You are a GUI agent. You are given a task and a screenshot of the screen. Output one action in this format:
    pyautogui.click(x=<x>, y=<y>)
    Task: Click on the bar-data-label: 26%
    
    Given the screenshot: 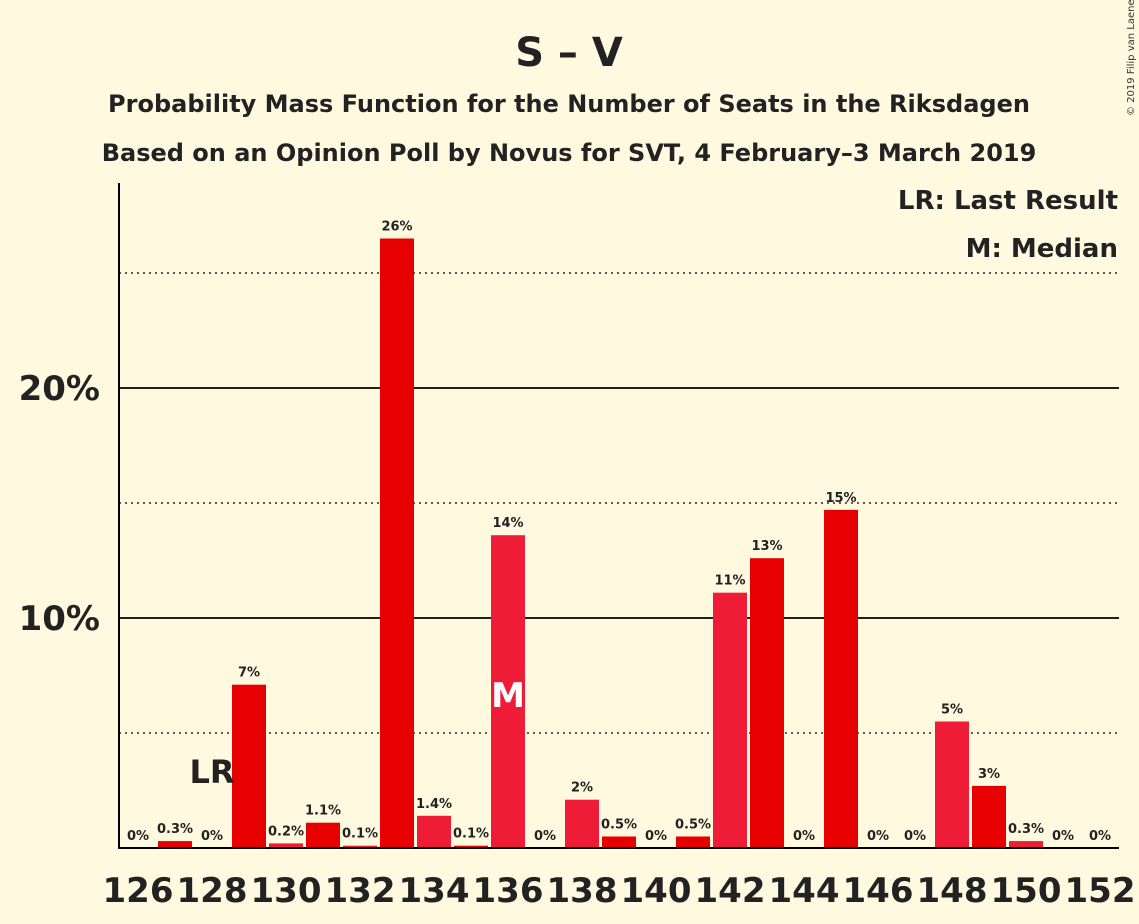 What is the action you would take?
    pyautogui.click(x=396, y=227)
    